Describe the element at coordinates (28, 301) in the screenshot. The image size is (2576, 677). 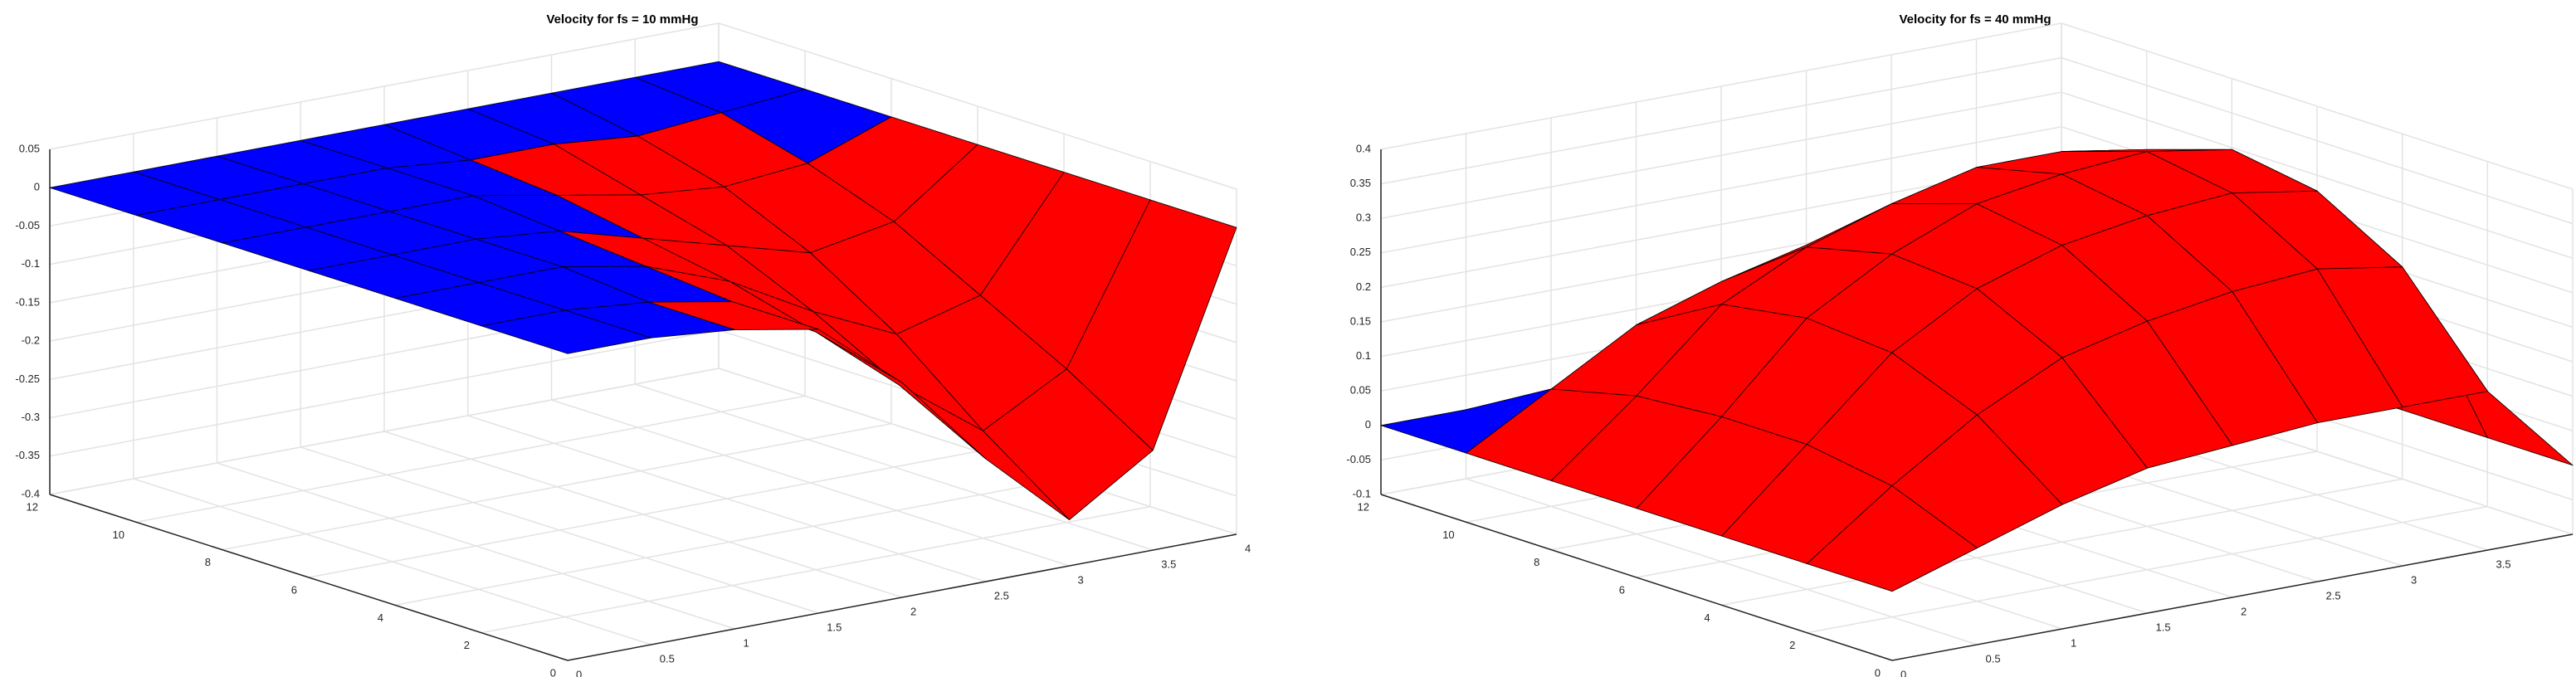
I see `z-tick-label: -0.15` at that location.